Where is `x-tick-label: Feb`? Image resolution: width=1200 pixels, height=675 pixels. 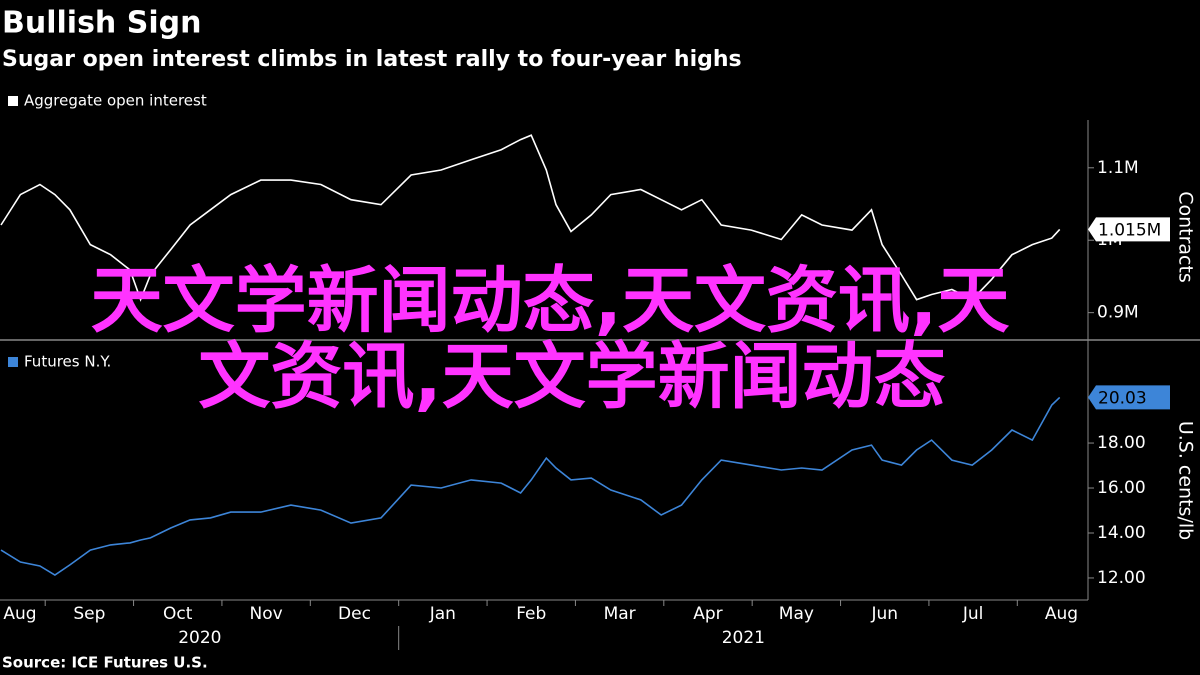
x-tick-label: Feb is located at coordinates (531, 614).